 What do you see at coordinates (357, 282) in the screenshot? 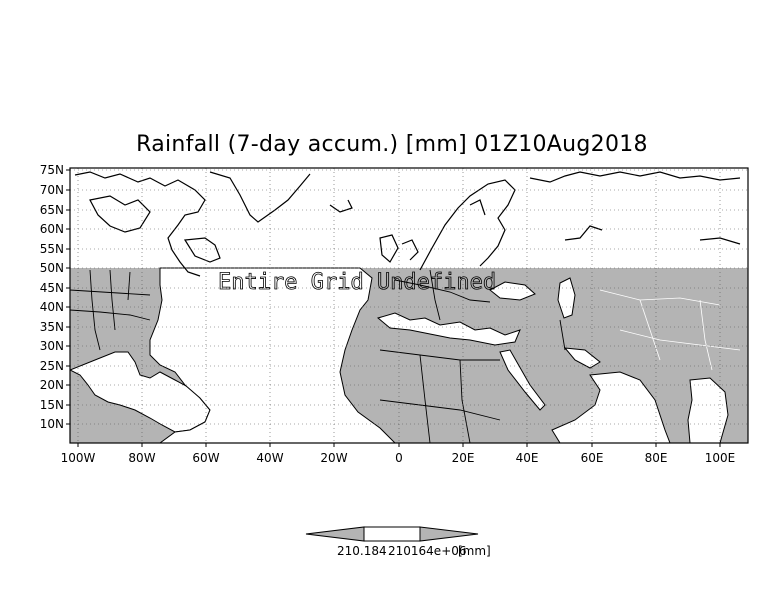
I see `undefined-grid-notice: Entire Grid Undefined` at bounding box center [357, 282].